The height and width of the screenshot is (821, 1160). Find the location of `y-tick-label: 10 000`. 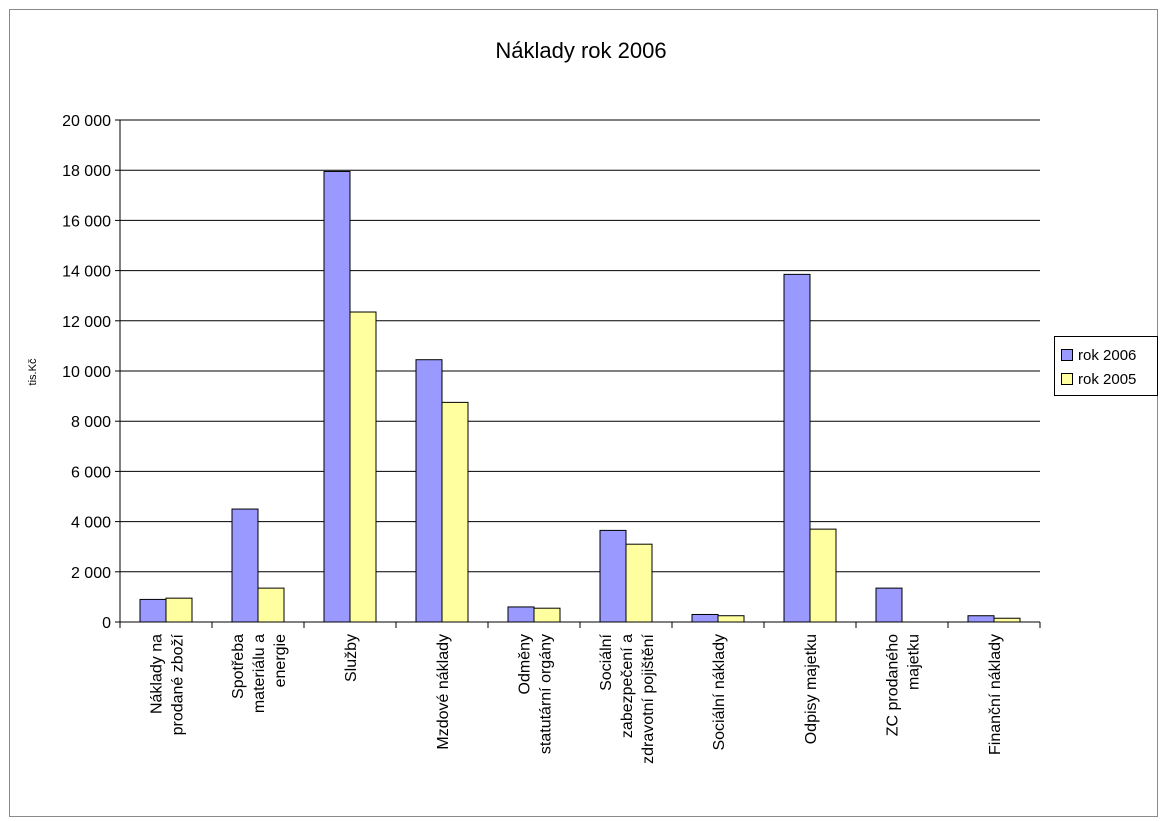

y-tick-label: 10 000 is located at coordinates (86, 372).